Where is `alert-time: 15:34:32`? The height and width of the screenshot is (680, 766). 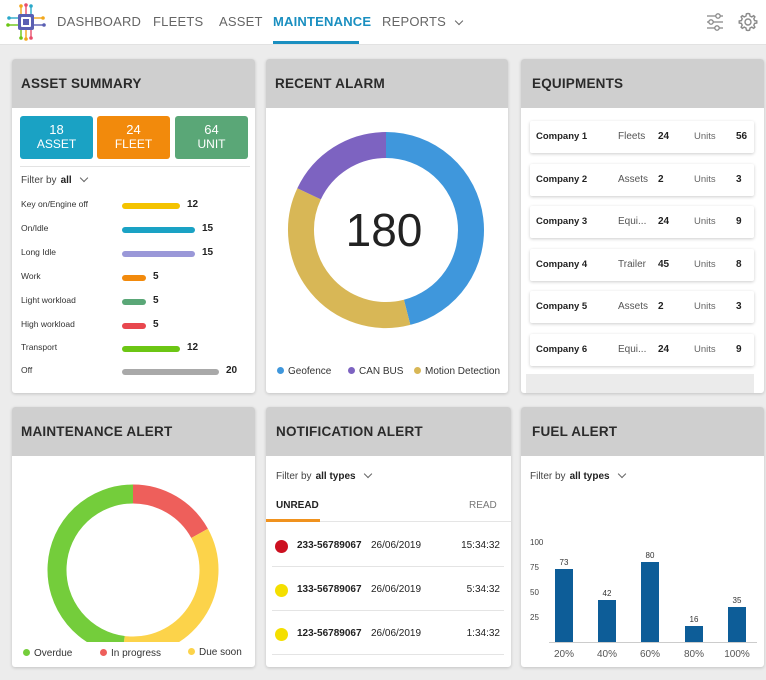 alert-time: 15:34:32 is located at coordinates (480, 545).